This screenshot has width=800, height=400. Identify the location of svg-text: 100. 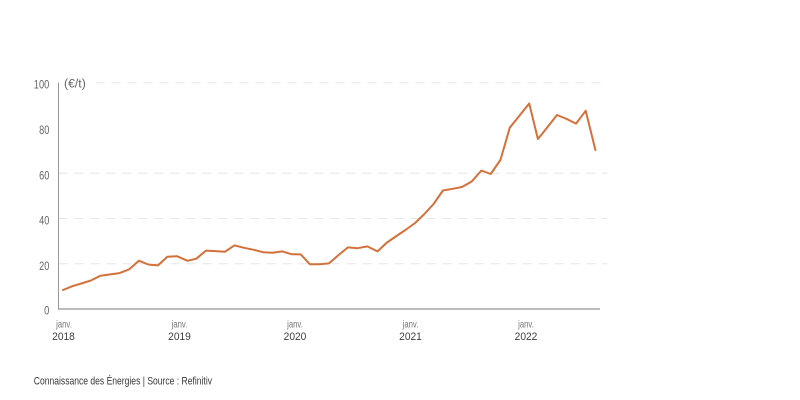
(42, 84).